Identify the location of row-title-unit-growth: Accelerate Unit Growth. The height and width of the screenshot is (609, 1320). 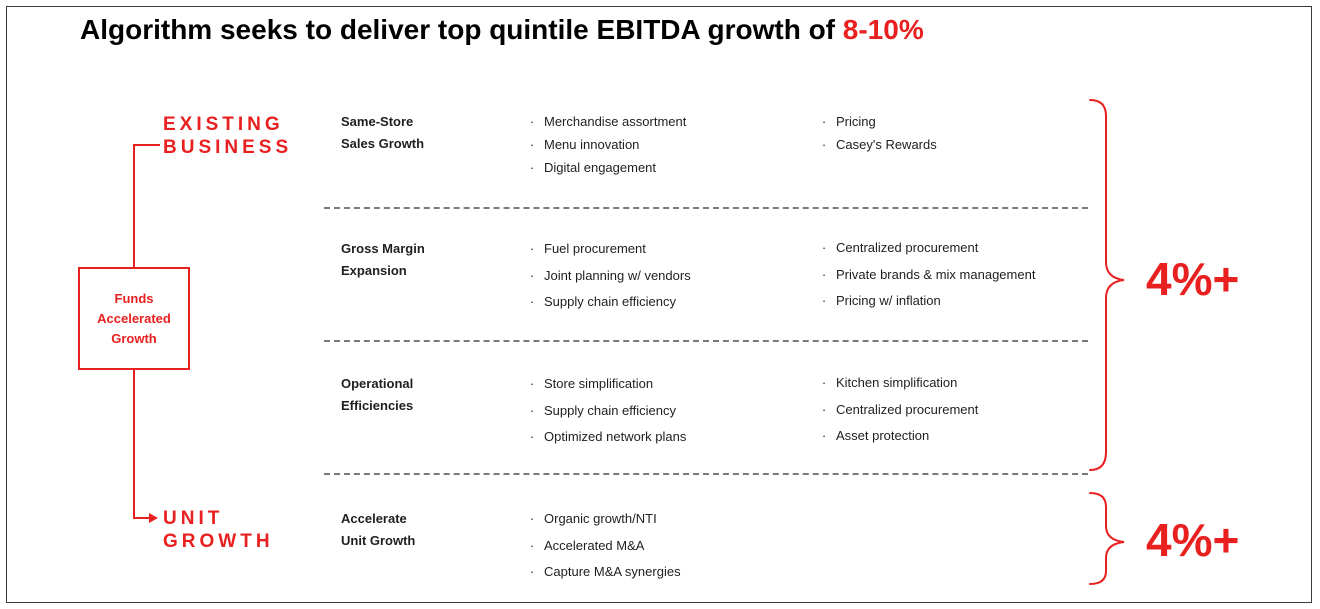
(378, 530).